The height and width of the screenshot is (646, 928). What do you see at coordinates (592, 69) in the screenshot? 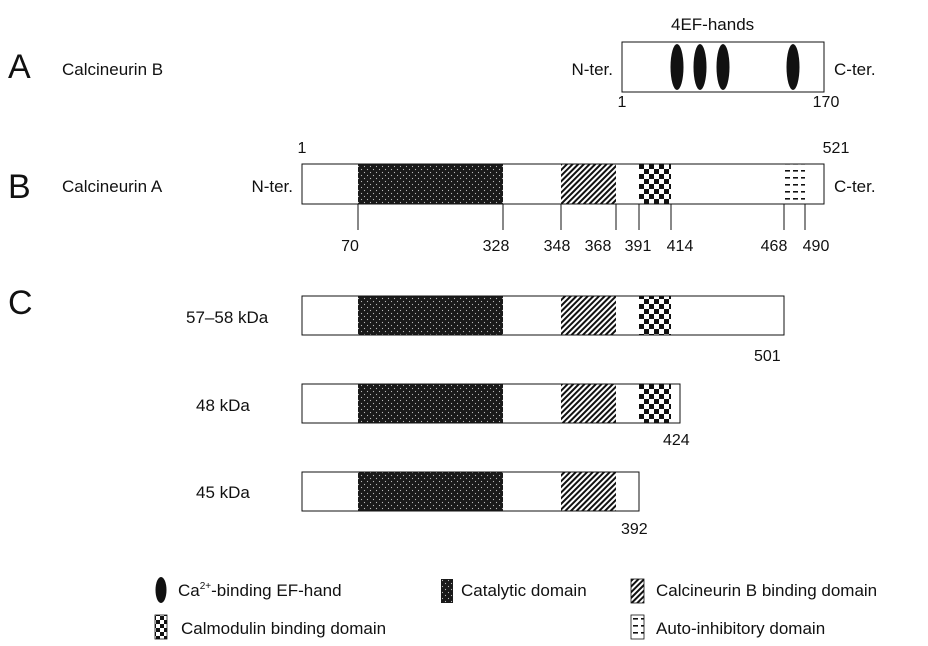
I see `panel-a-n-term: N-ter.` at bounding box center [592, 69].